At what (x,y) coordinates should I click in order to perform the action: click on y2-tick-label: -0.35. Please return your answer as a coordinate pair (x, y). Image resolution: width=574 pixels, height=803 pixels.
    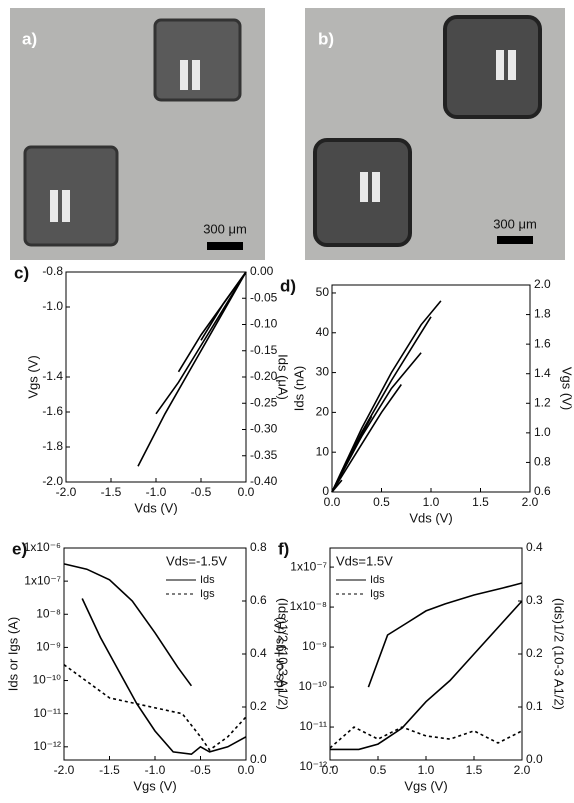
    Looking at the image, I should click on (264, 455).